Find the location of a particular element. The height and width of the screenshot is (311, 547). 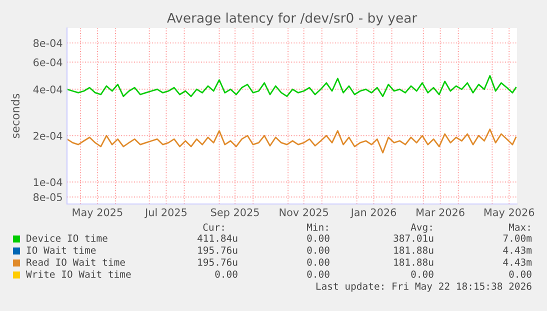

y-axis-title: seconds is located at coordinates (15, 116).